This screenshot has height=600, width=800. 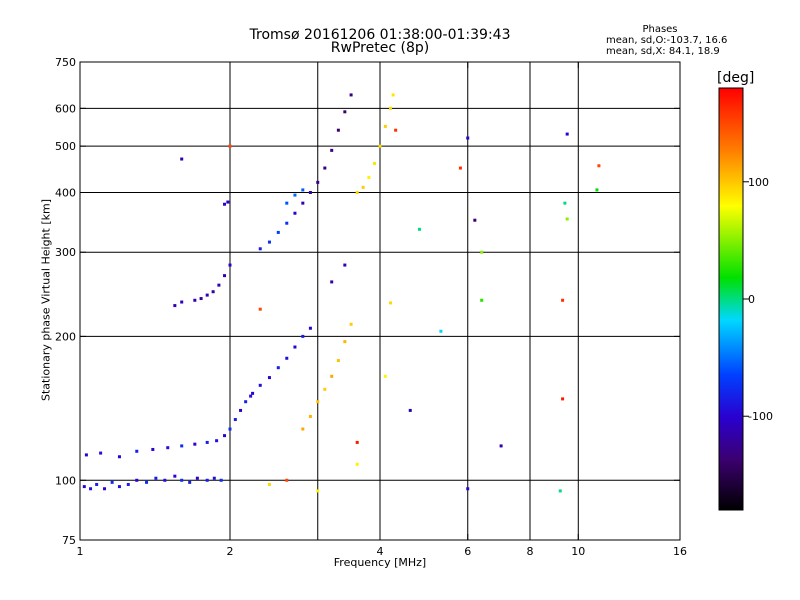 What do you see at coordinates (758, 299) in the screenshot?
I see `colorbar-ticks: 100 0 -100` at bounding box center [758, 299].